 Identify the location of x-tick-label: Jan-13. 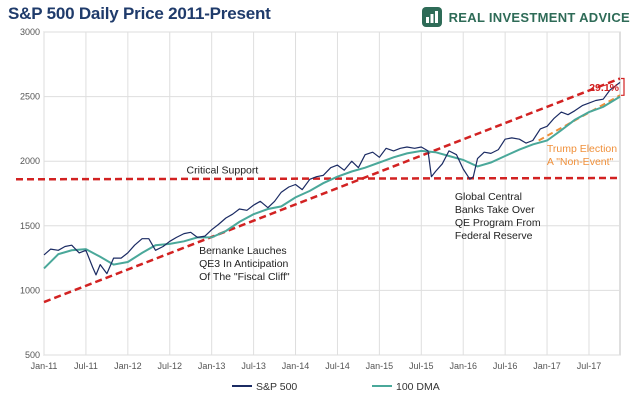
(212, 366).